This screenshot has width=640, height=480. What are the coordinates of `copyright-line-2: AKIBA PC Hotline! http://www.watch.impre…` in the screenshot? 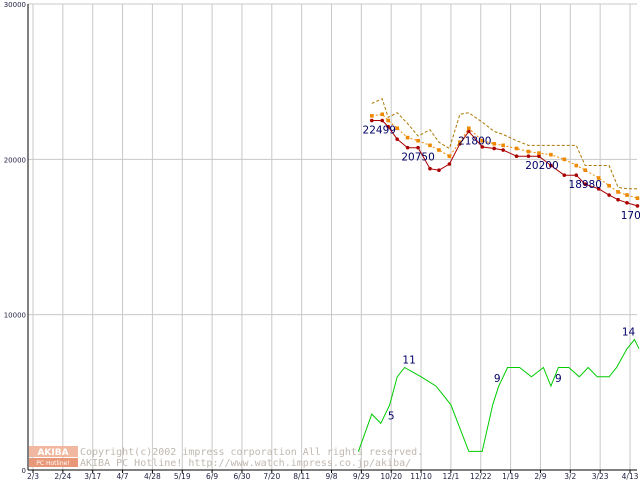 It's located at (245, 463).